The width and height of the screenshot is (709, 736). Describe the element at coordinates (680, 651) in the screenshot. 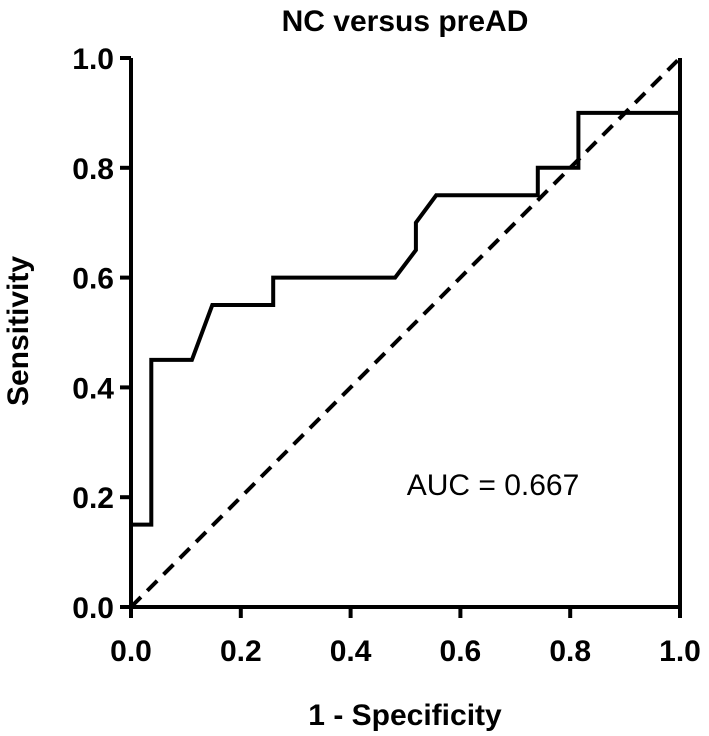

I see `x-tick-label: 1.0` at that location.